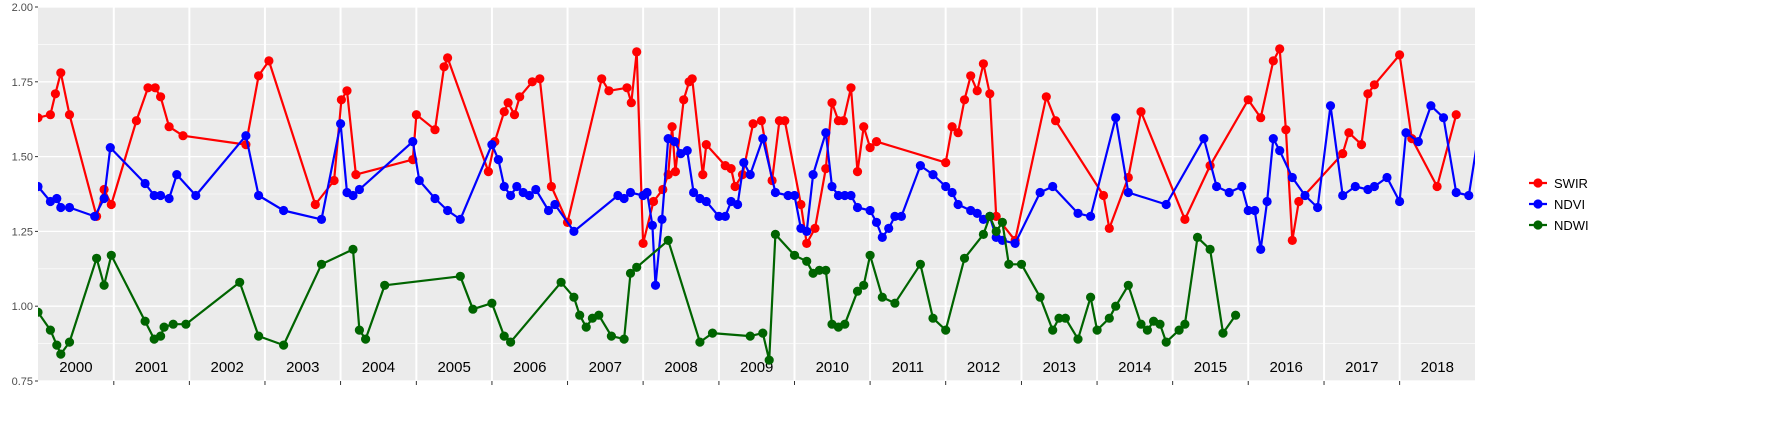  I want to click on y-tick-label: 1.00, so click(22, 307).